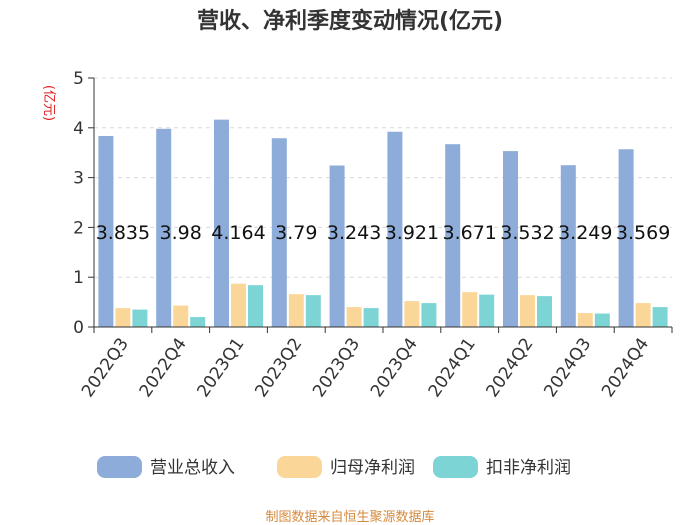  I want to click on x-tick-label: 2022Q4, so click(163, 367).